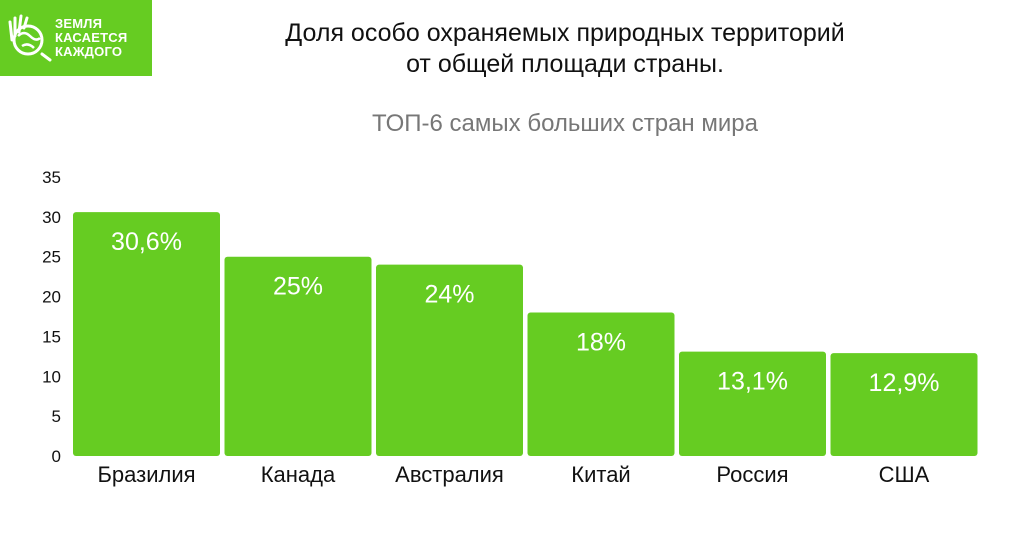 The height and width of the screenshot is (556, 1024). What do you see at coordinates (51, 257) in the screenshot?
I see `y-tick-label: 25` at bounding box center [51, 257].